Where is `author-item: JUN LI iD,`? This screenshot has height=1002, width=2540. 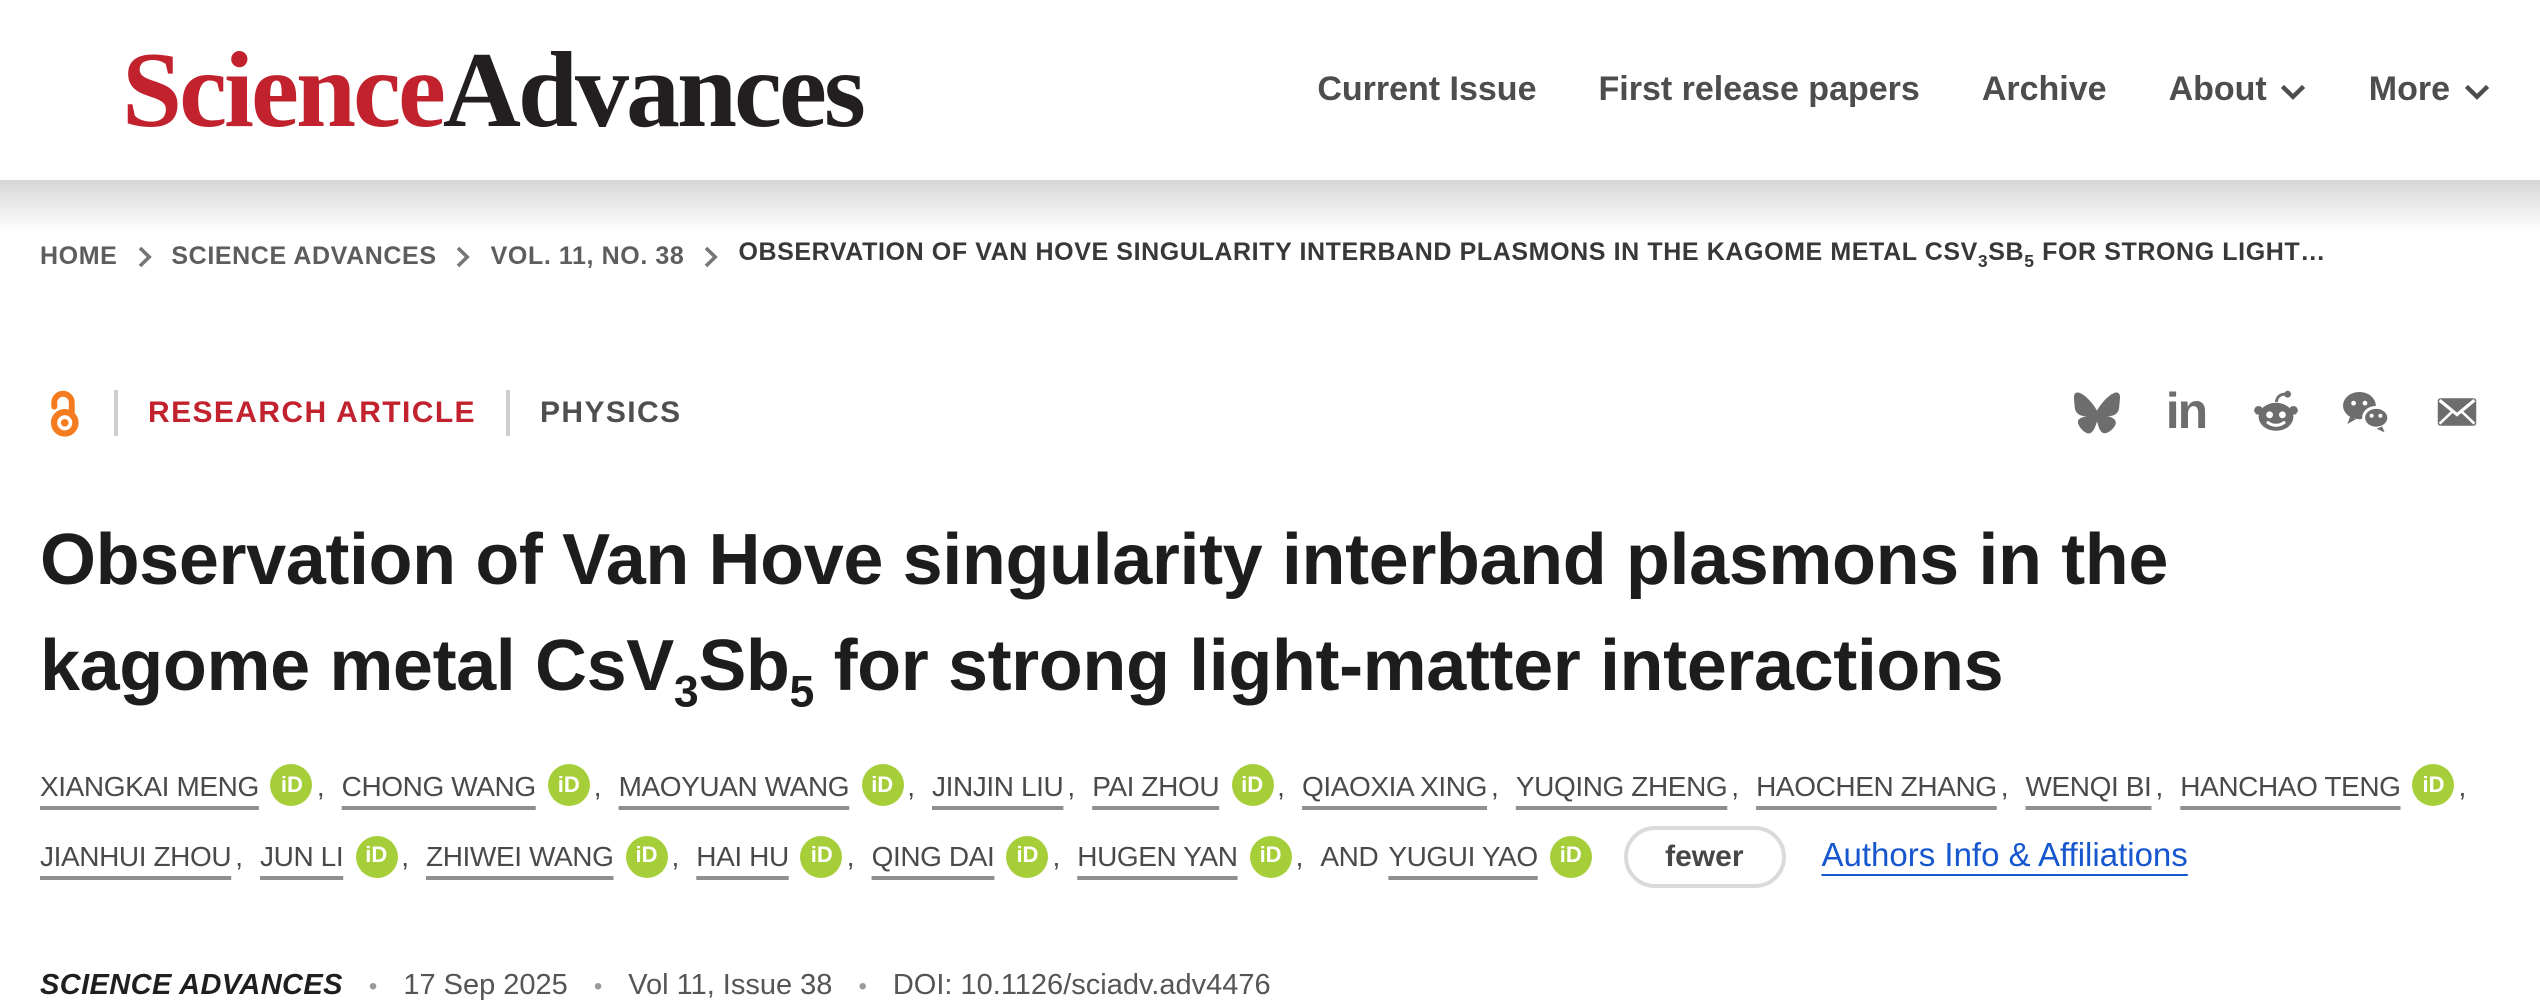
author-item: JUN LI iD, is located at coordinates (339, 856).